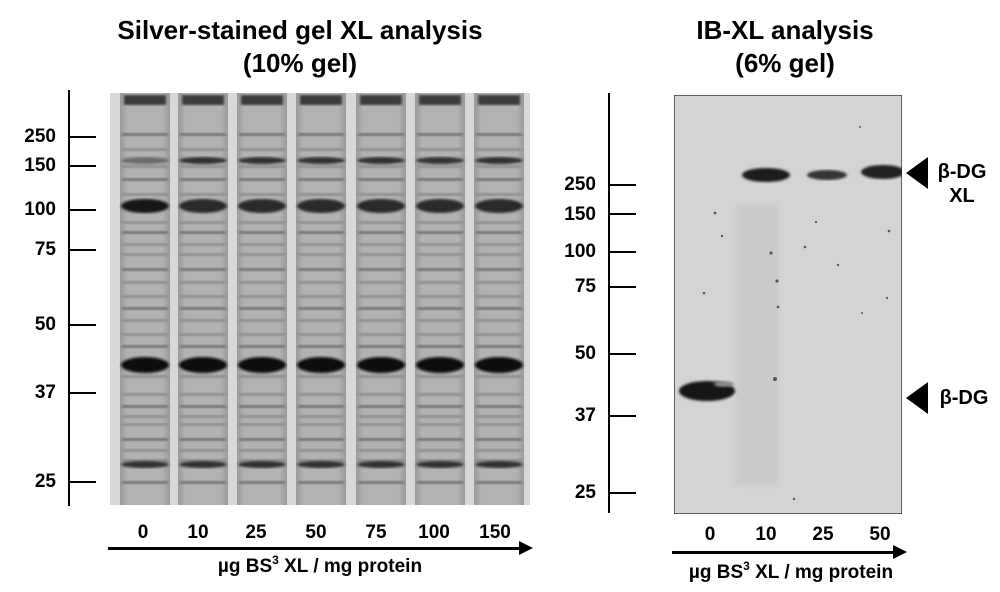  What do you see at coordinates (880, 534) in the screenshot?
I see `right-lane-label-50: 50` at bounding box center [880, 534].